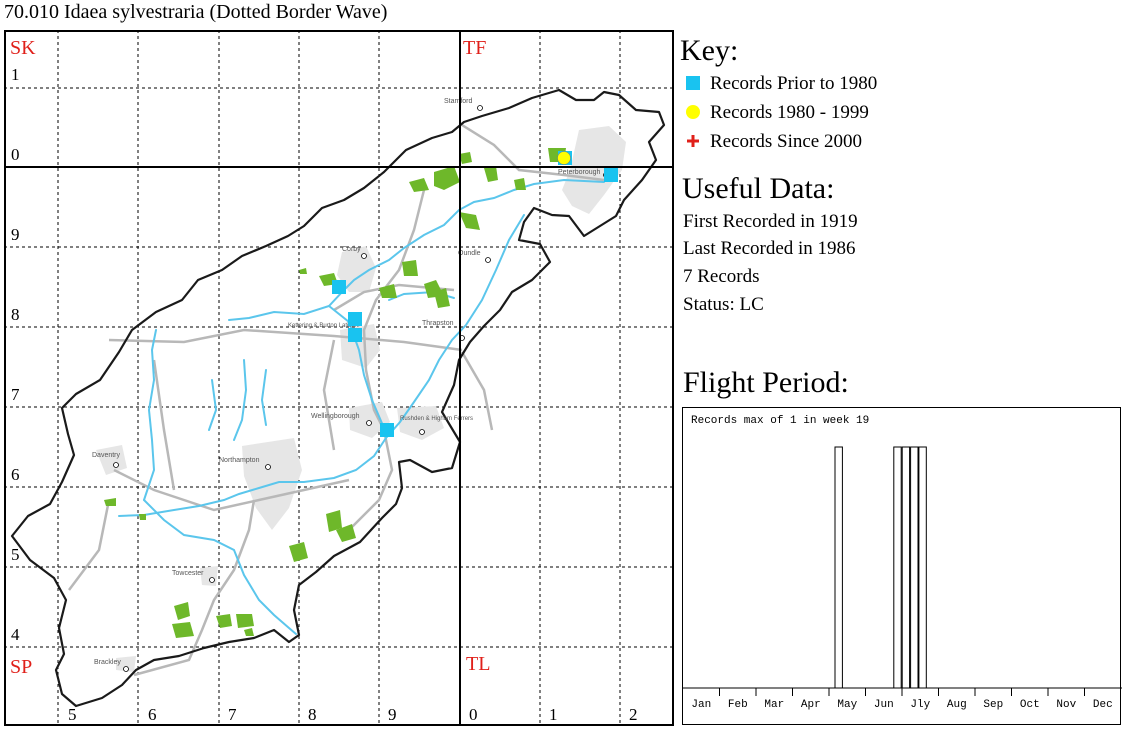  I want to click on month-label: Apr, so click(811, 705).